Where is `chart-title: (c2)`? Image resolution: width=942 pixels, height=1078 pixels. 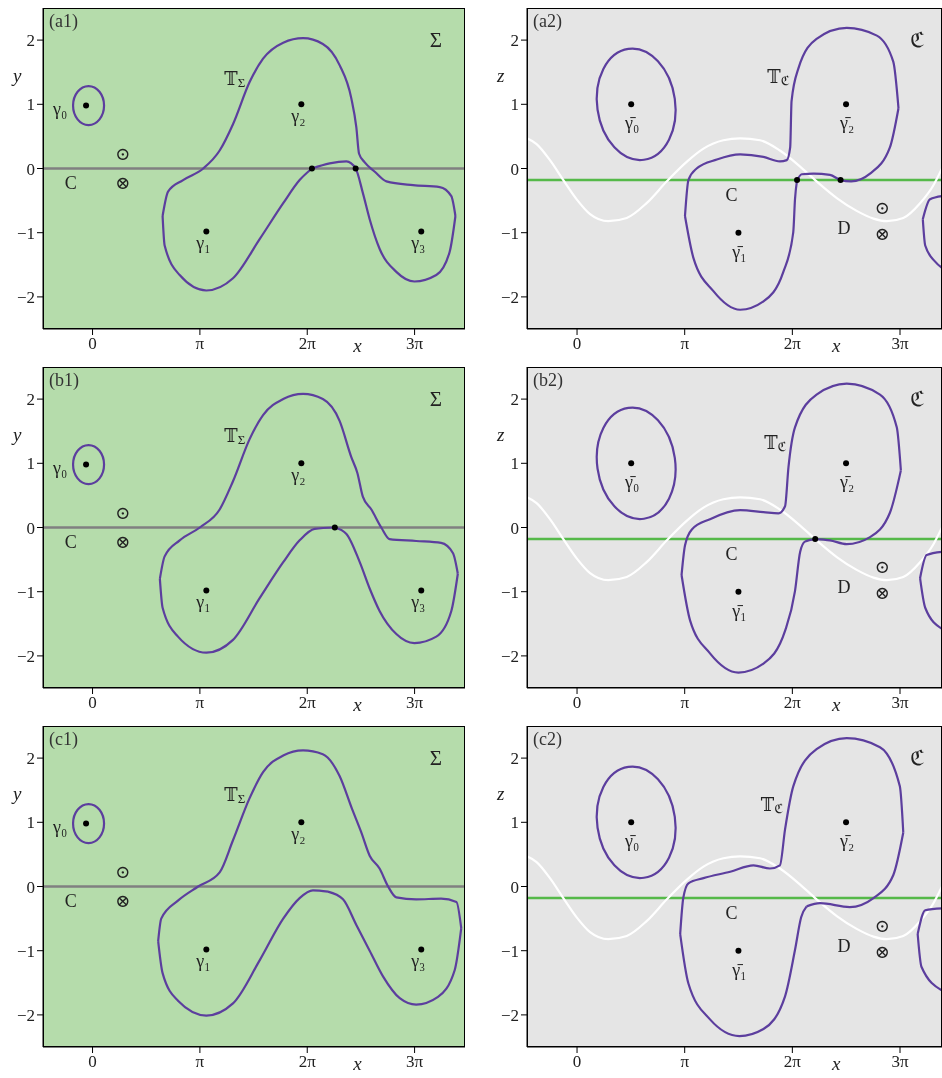
chart-title: (c2) is located at coordinates (547, 739).